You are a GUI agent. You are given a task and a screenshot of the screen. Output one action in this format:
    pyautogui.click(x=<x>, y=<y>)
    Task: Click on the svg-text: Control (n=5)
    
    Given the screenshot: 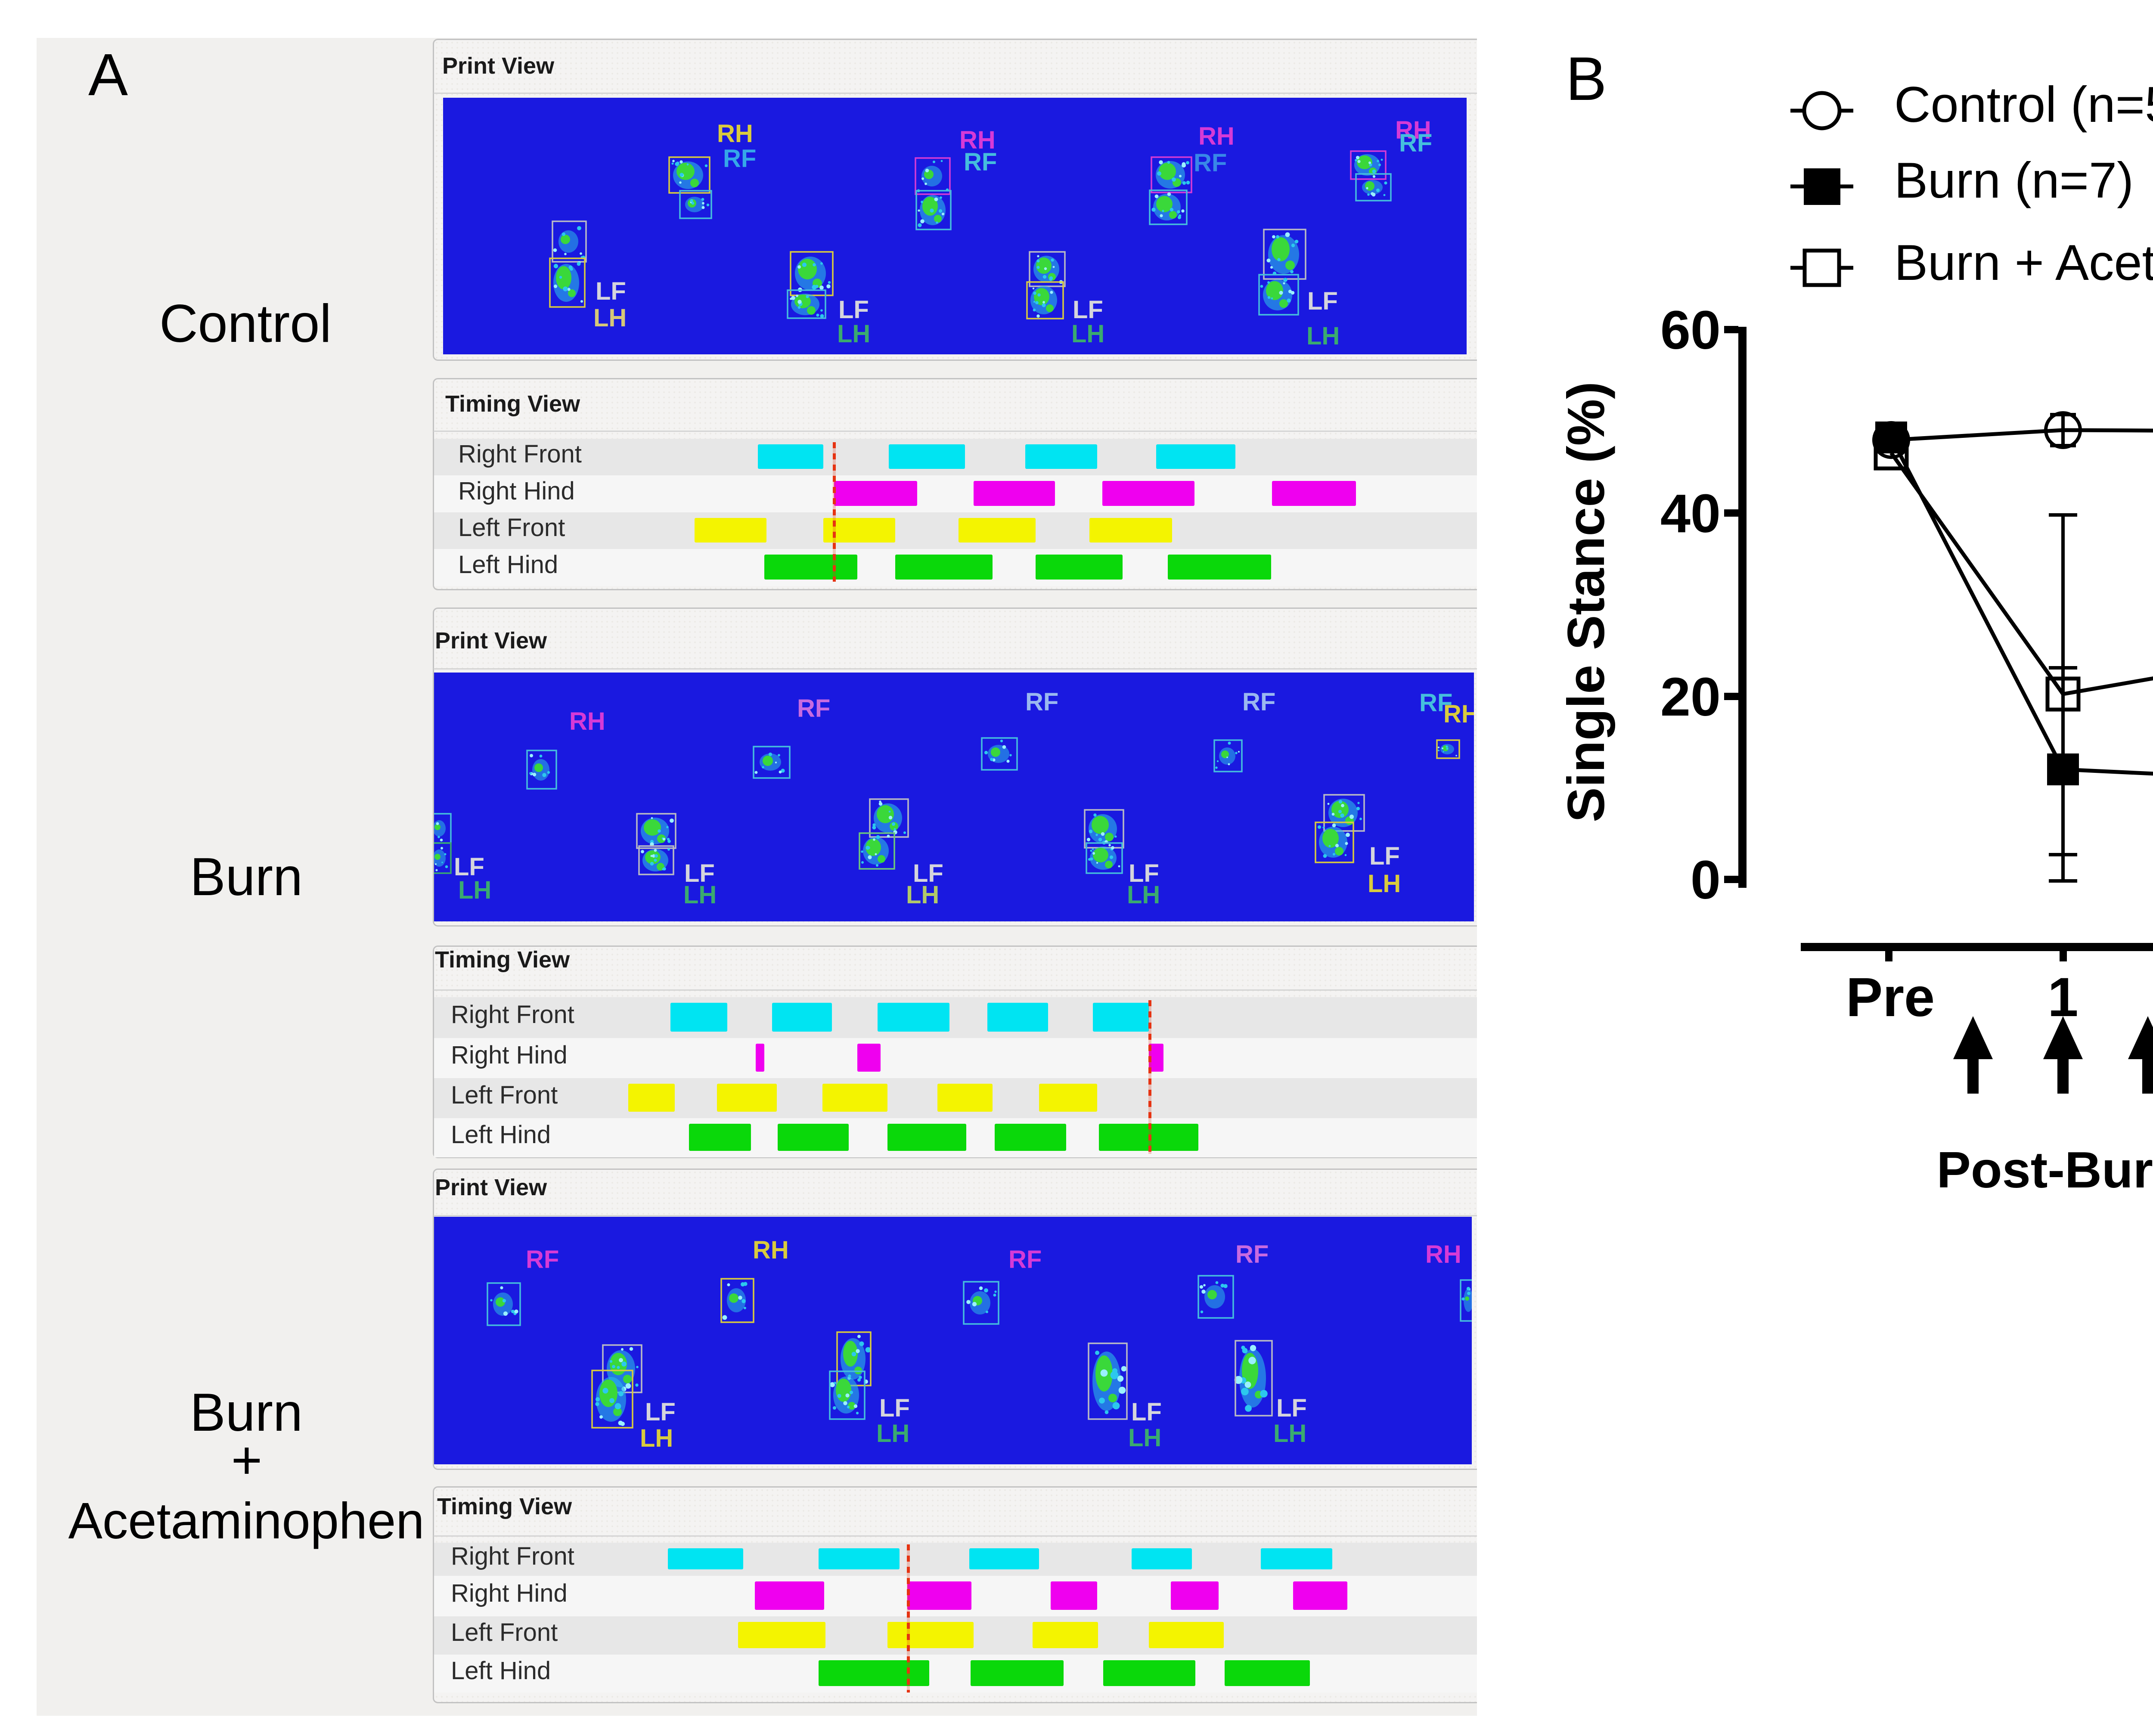 What is the action you would take?
    pyautogui.click(x=2024, y=105)
    